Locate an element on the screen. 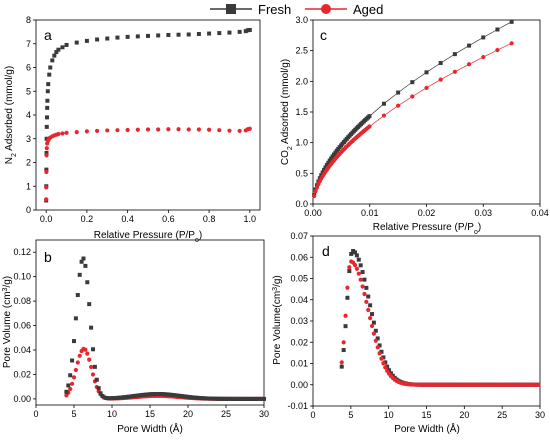 This screenshot has height=441, width=550. panel-a-ytick-label: 7 is located at coordinates (28, 44).